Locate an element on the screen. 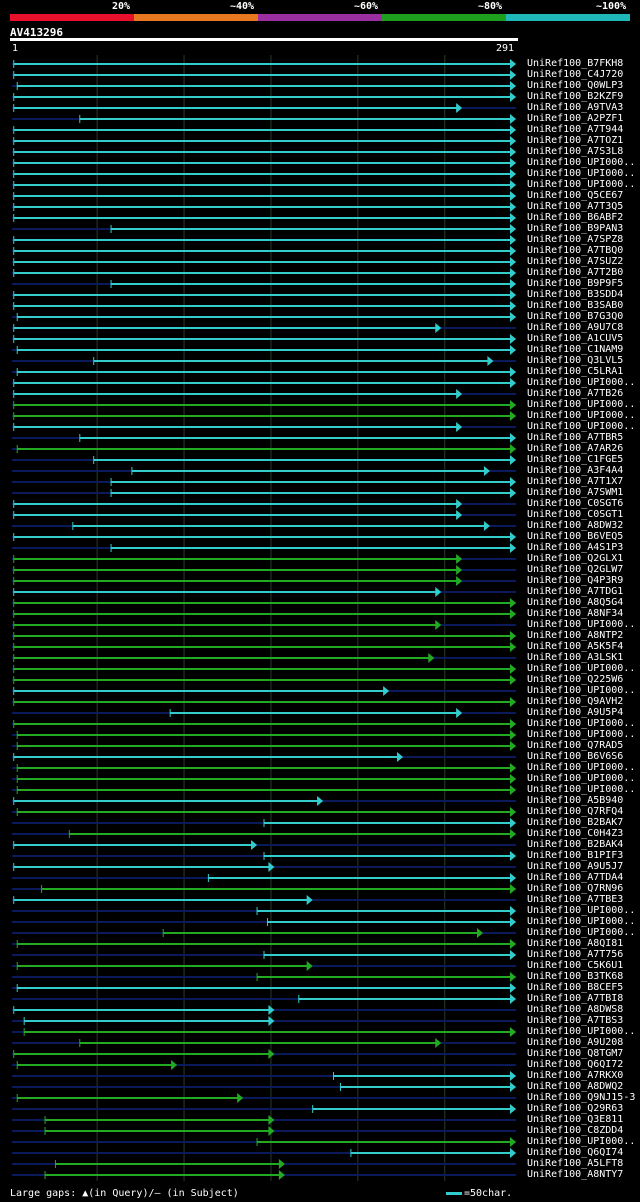 This screenshot has width=640, height=1202. hit-label: UniRef100_Q225W6 is located at coordinates (575, 679).